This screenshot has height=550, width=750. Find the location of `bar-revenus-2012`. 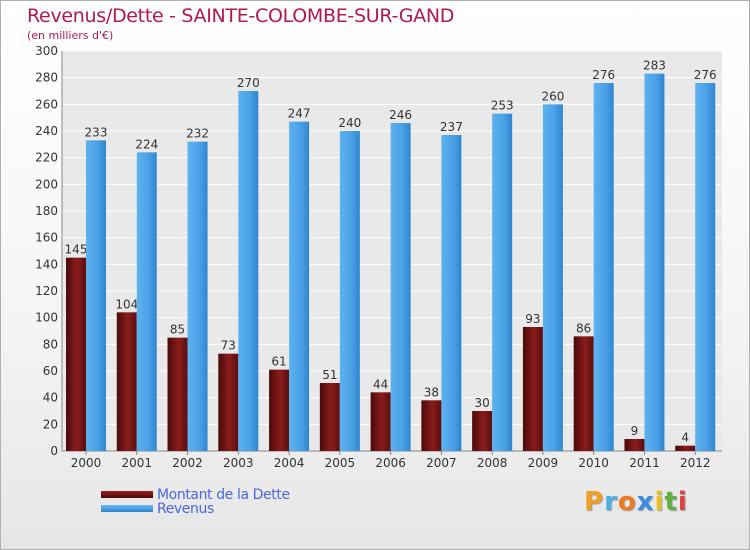

bar-revenus-2012 is located at coordinates (705, 267).